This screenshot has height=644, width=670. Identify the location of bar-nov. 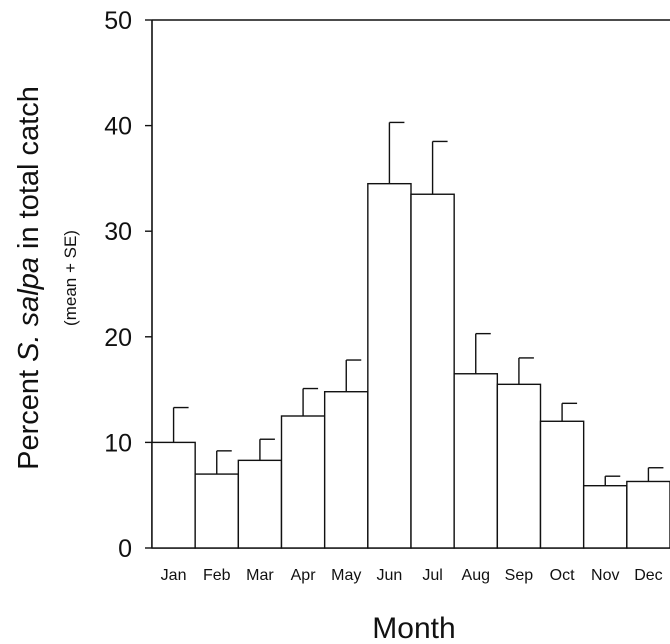
(605, 516).